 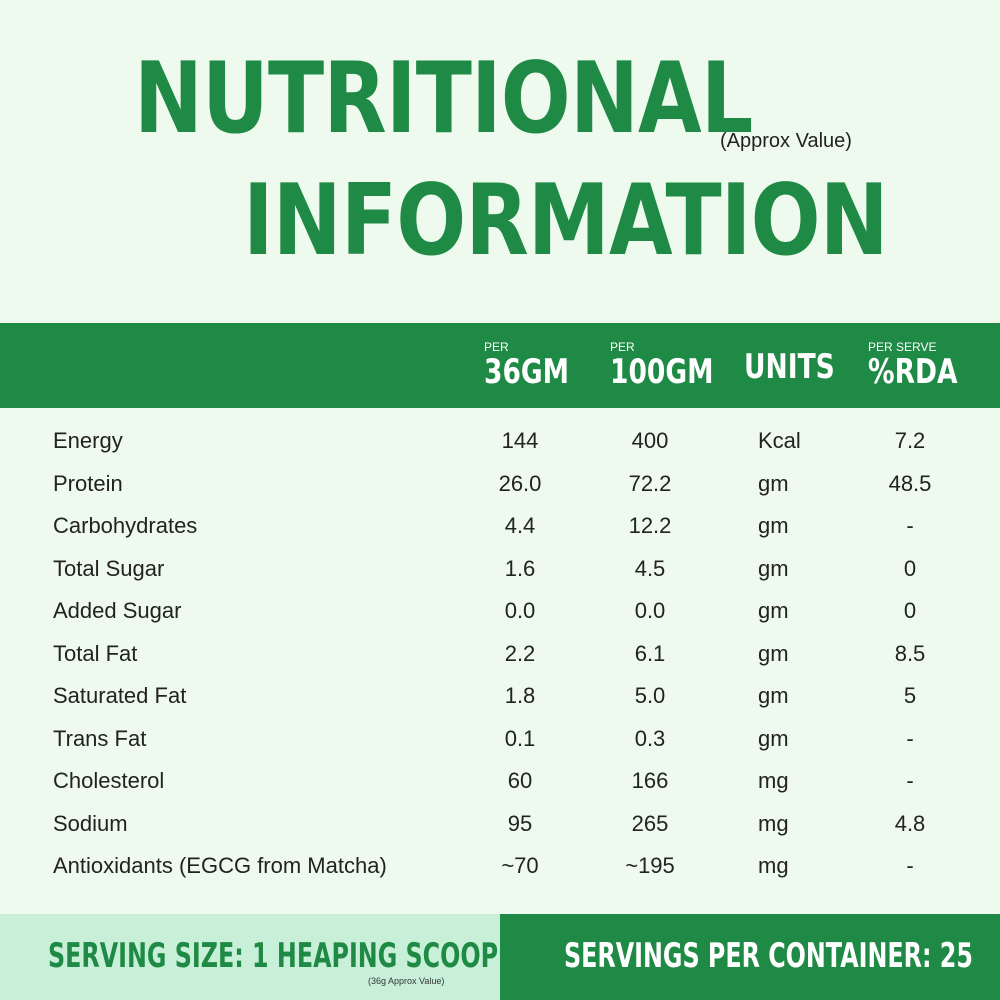 What do you see at coordinates (500, 696) in the screenshot?
I see `table-row: Saturated Fat 1.8 5.0 gm 5` at bounding box center [500, 696].